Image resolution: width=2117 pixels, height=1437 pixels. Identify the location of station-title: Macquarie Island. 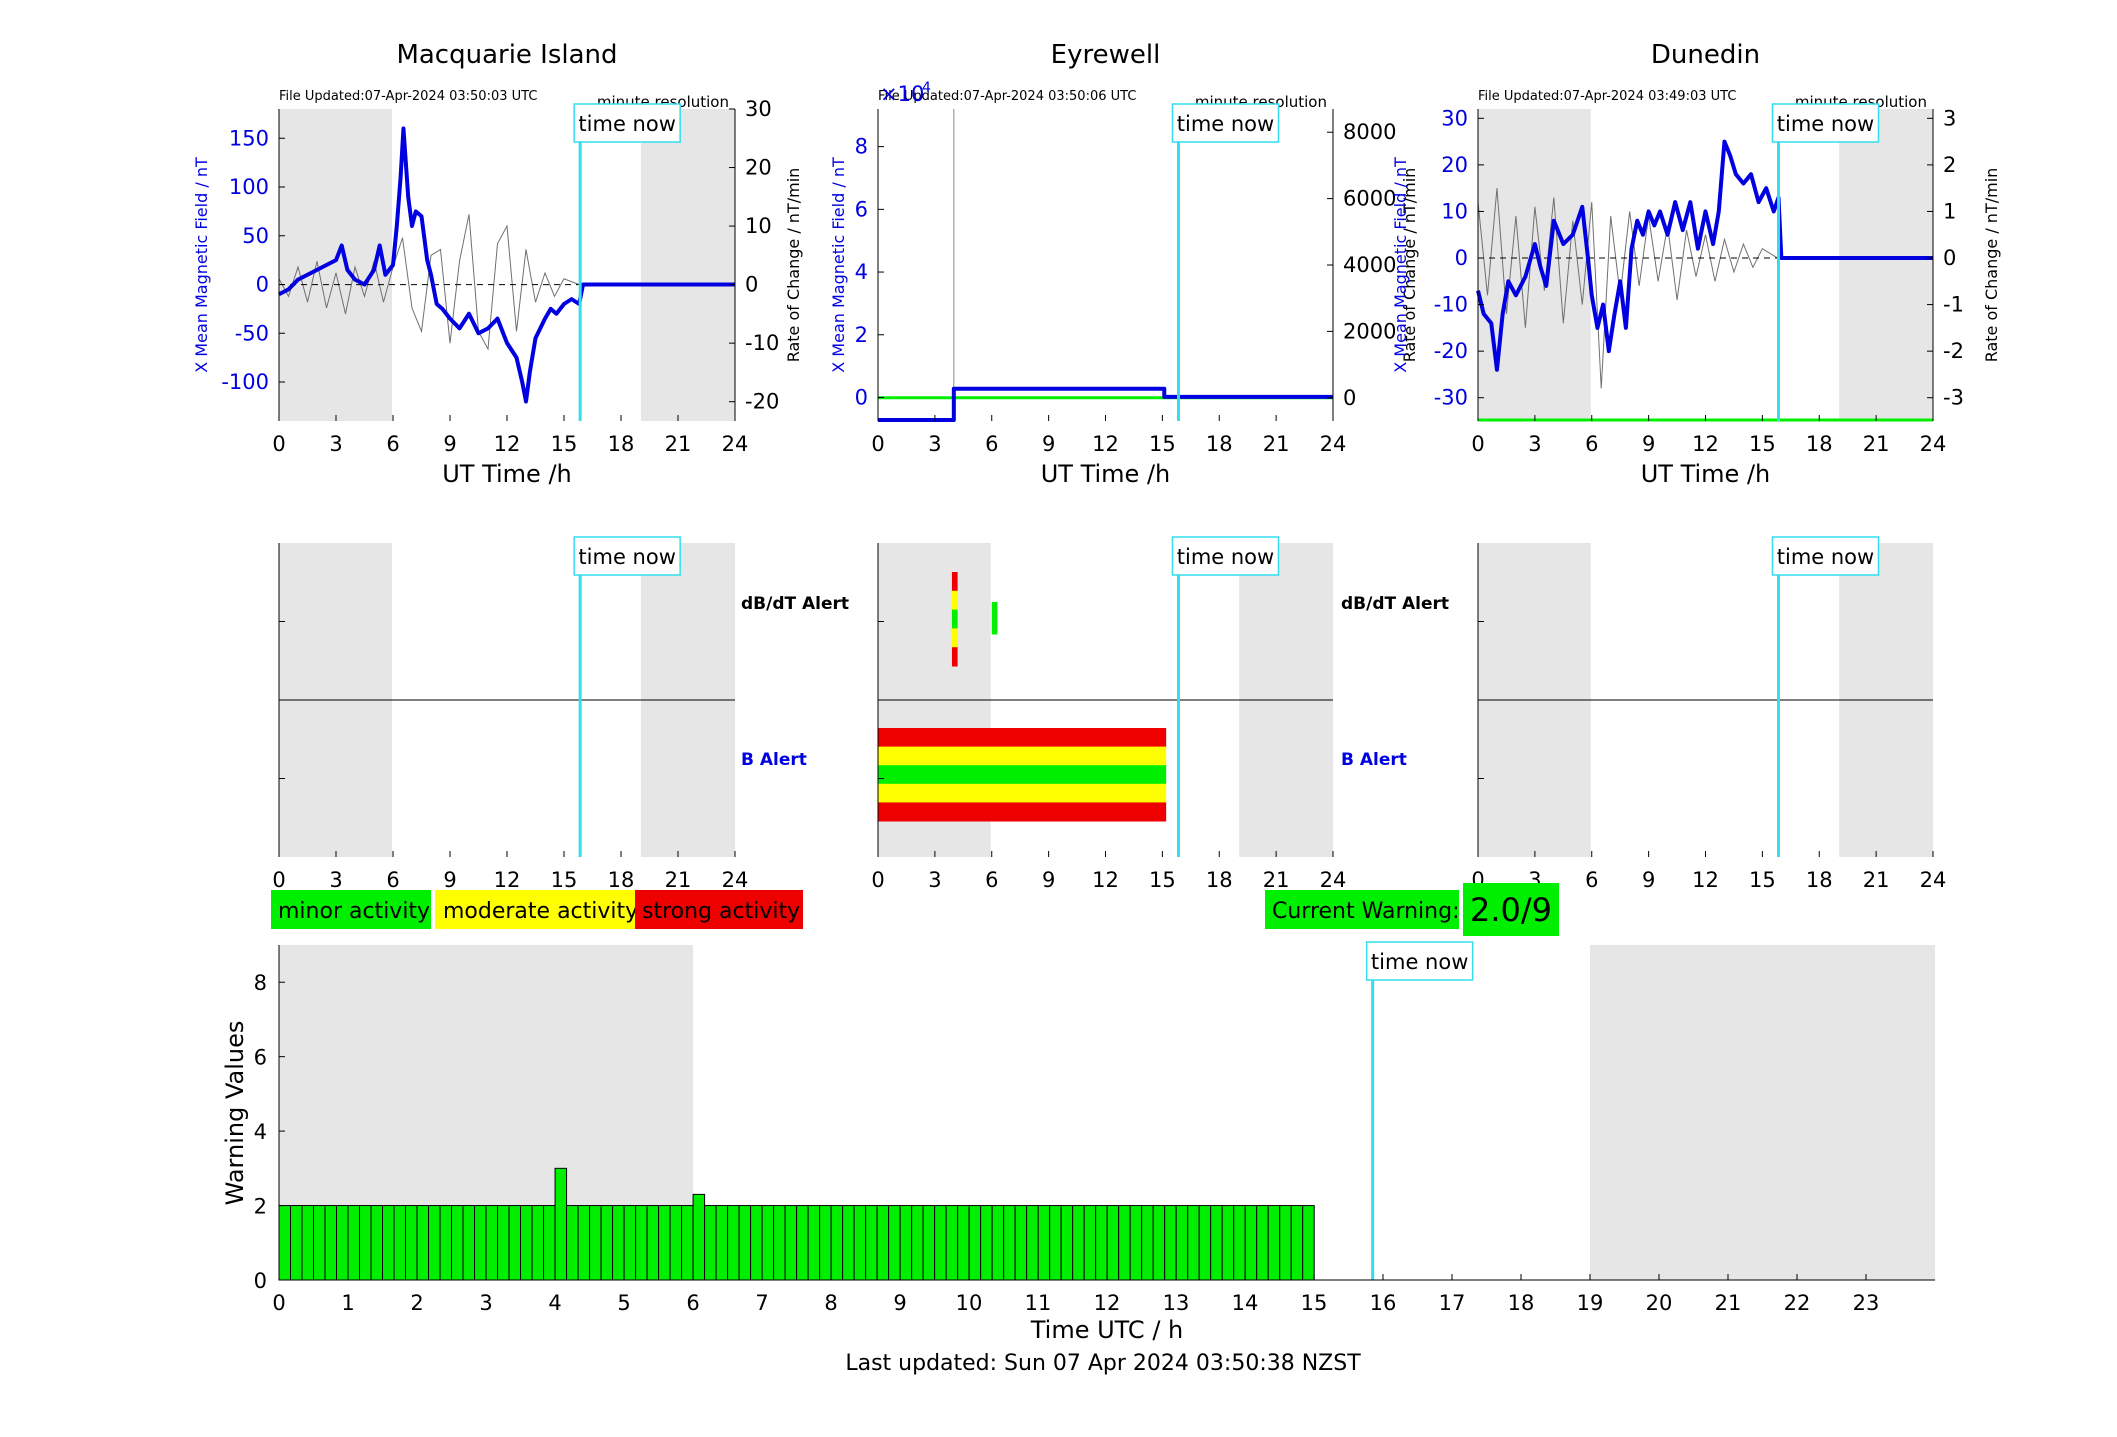
(506, 55).